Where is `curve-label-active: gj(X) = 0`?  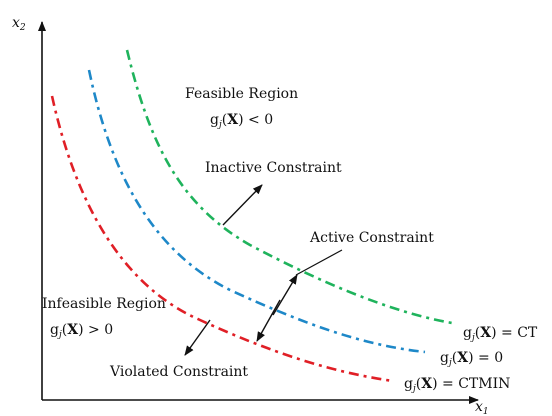
curve-label-active: gj(X) = 0 is located at coordinates (471, 359).